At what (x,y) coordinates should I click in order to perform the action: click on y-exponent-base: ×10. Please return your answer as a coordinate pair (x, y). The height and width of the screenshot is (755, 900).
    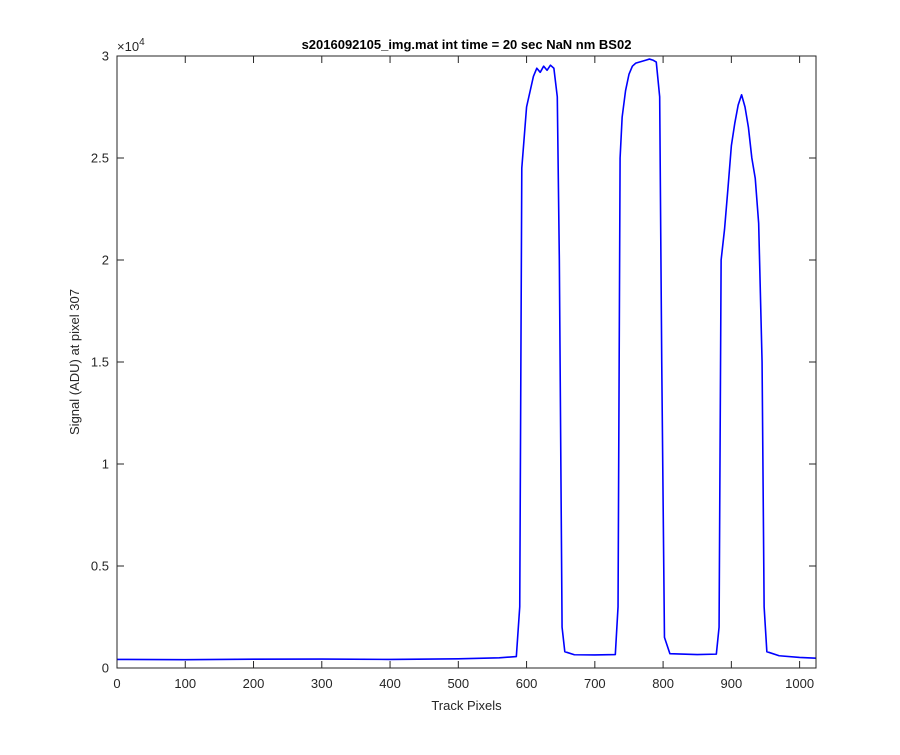
    Looking at the image, I should click on (128, 46).